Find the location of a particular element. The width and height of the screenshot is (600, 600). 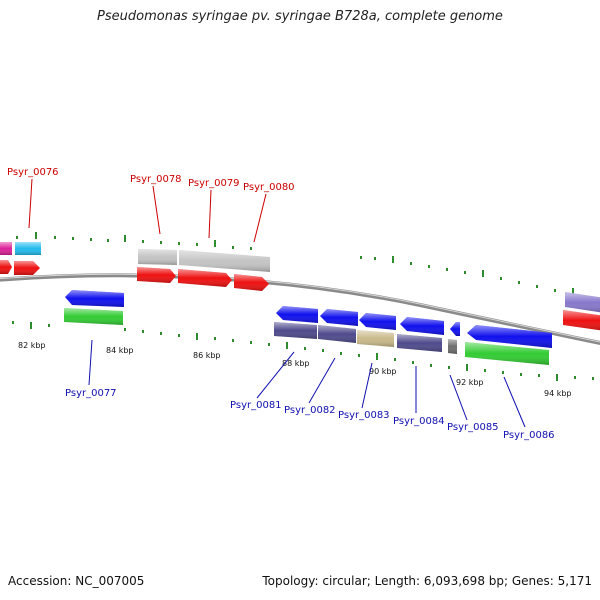

genome-backbone-highlight is located at coordinates (300, 308).